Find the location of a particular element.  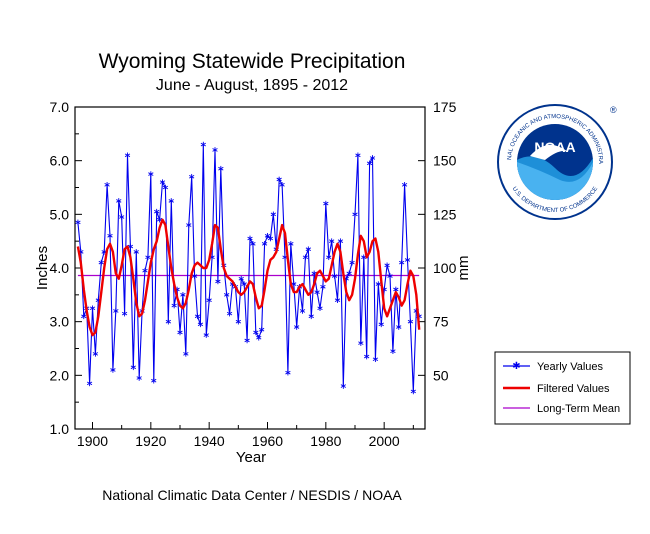

x-tick-label: 1940 is located at coordinates (209, 441).